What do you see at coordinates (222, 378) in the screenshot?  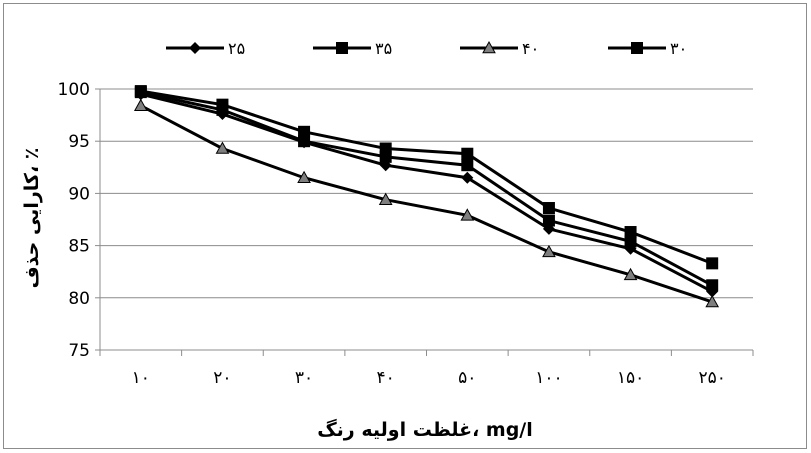 I see `x-tick-label: ۲۰` at bounding box center [222, 378].